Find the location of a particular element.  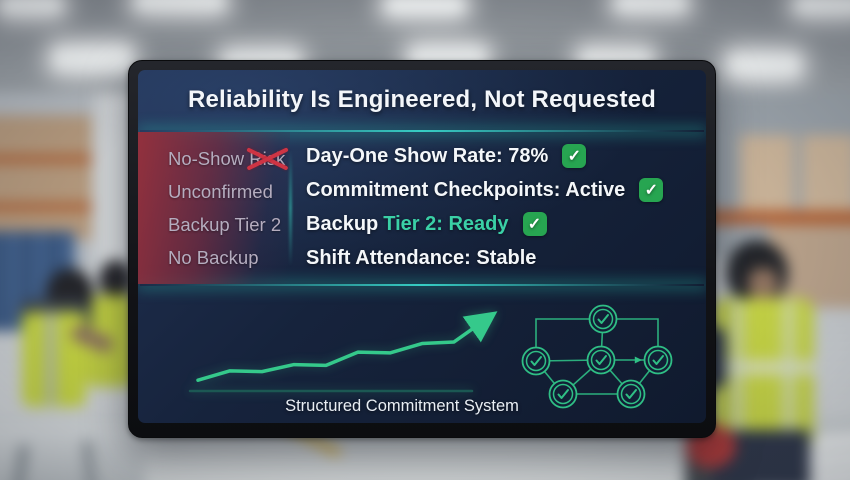

worker-left-back-head is located at coordinates (116, 280).